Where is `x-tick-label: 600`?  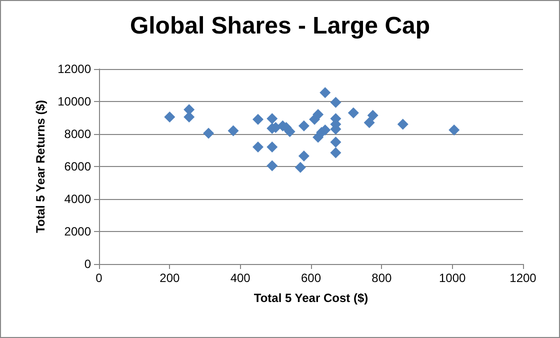
x-tick-label: 600 is located at coordinates (311, 278).